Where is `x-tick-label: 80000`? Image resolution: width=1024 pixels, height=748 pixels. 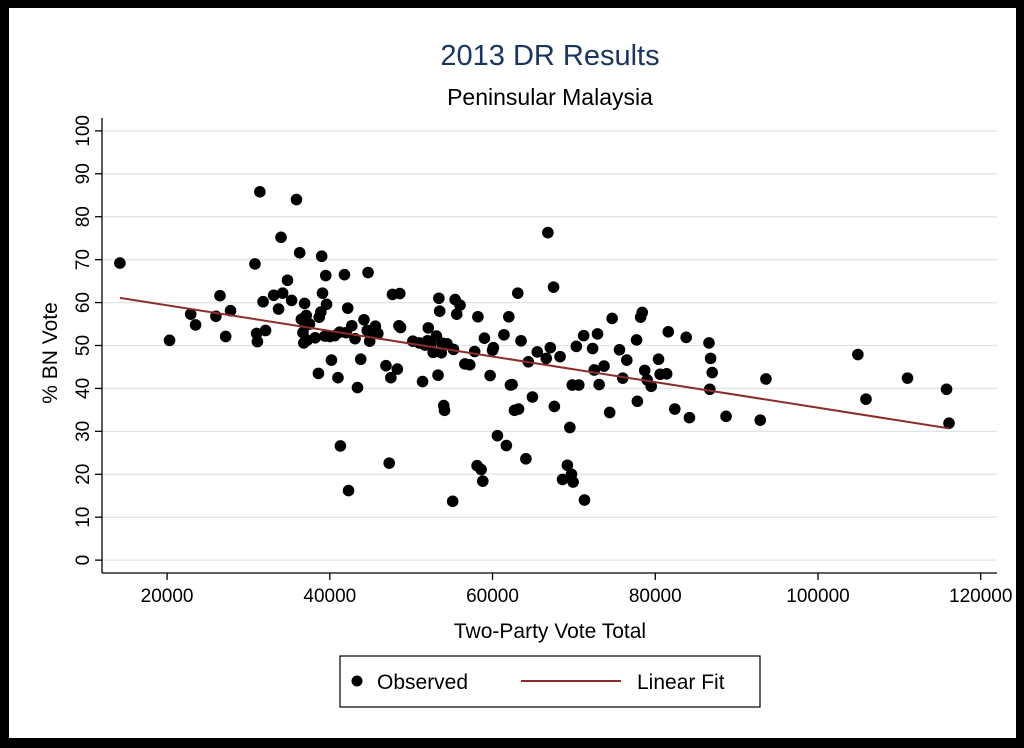 x-tick-label: 80000 is located at coordinates (655, 596).